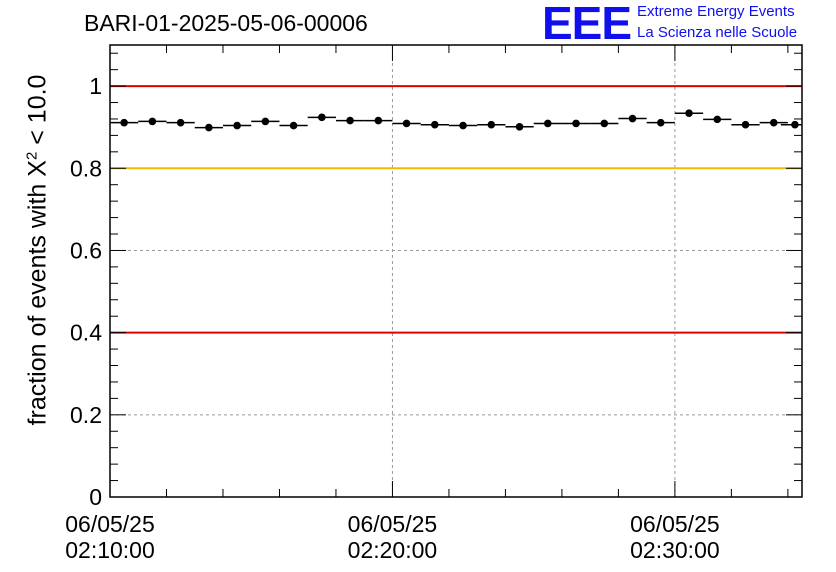 This screenshot has width=836, height=572. Describe the element at coordinates (86, 415) in the screenshot. I see `y-tick-label: 0.2` at that location.